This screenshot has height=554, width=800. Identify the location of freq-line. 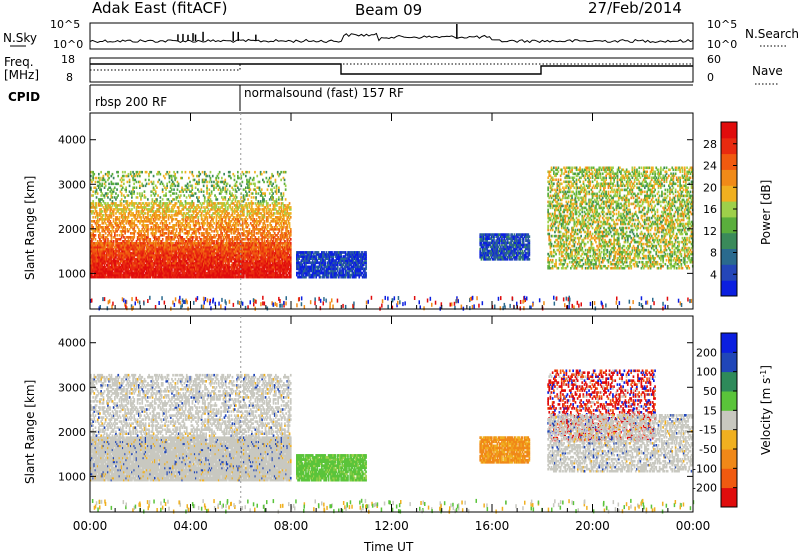
(391, 69).